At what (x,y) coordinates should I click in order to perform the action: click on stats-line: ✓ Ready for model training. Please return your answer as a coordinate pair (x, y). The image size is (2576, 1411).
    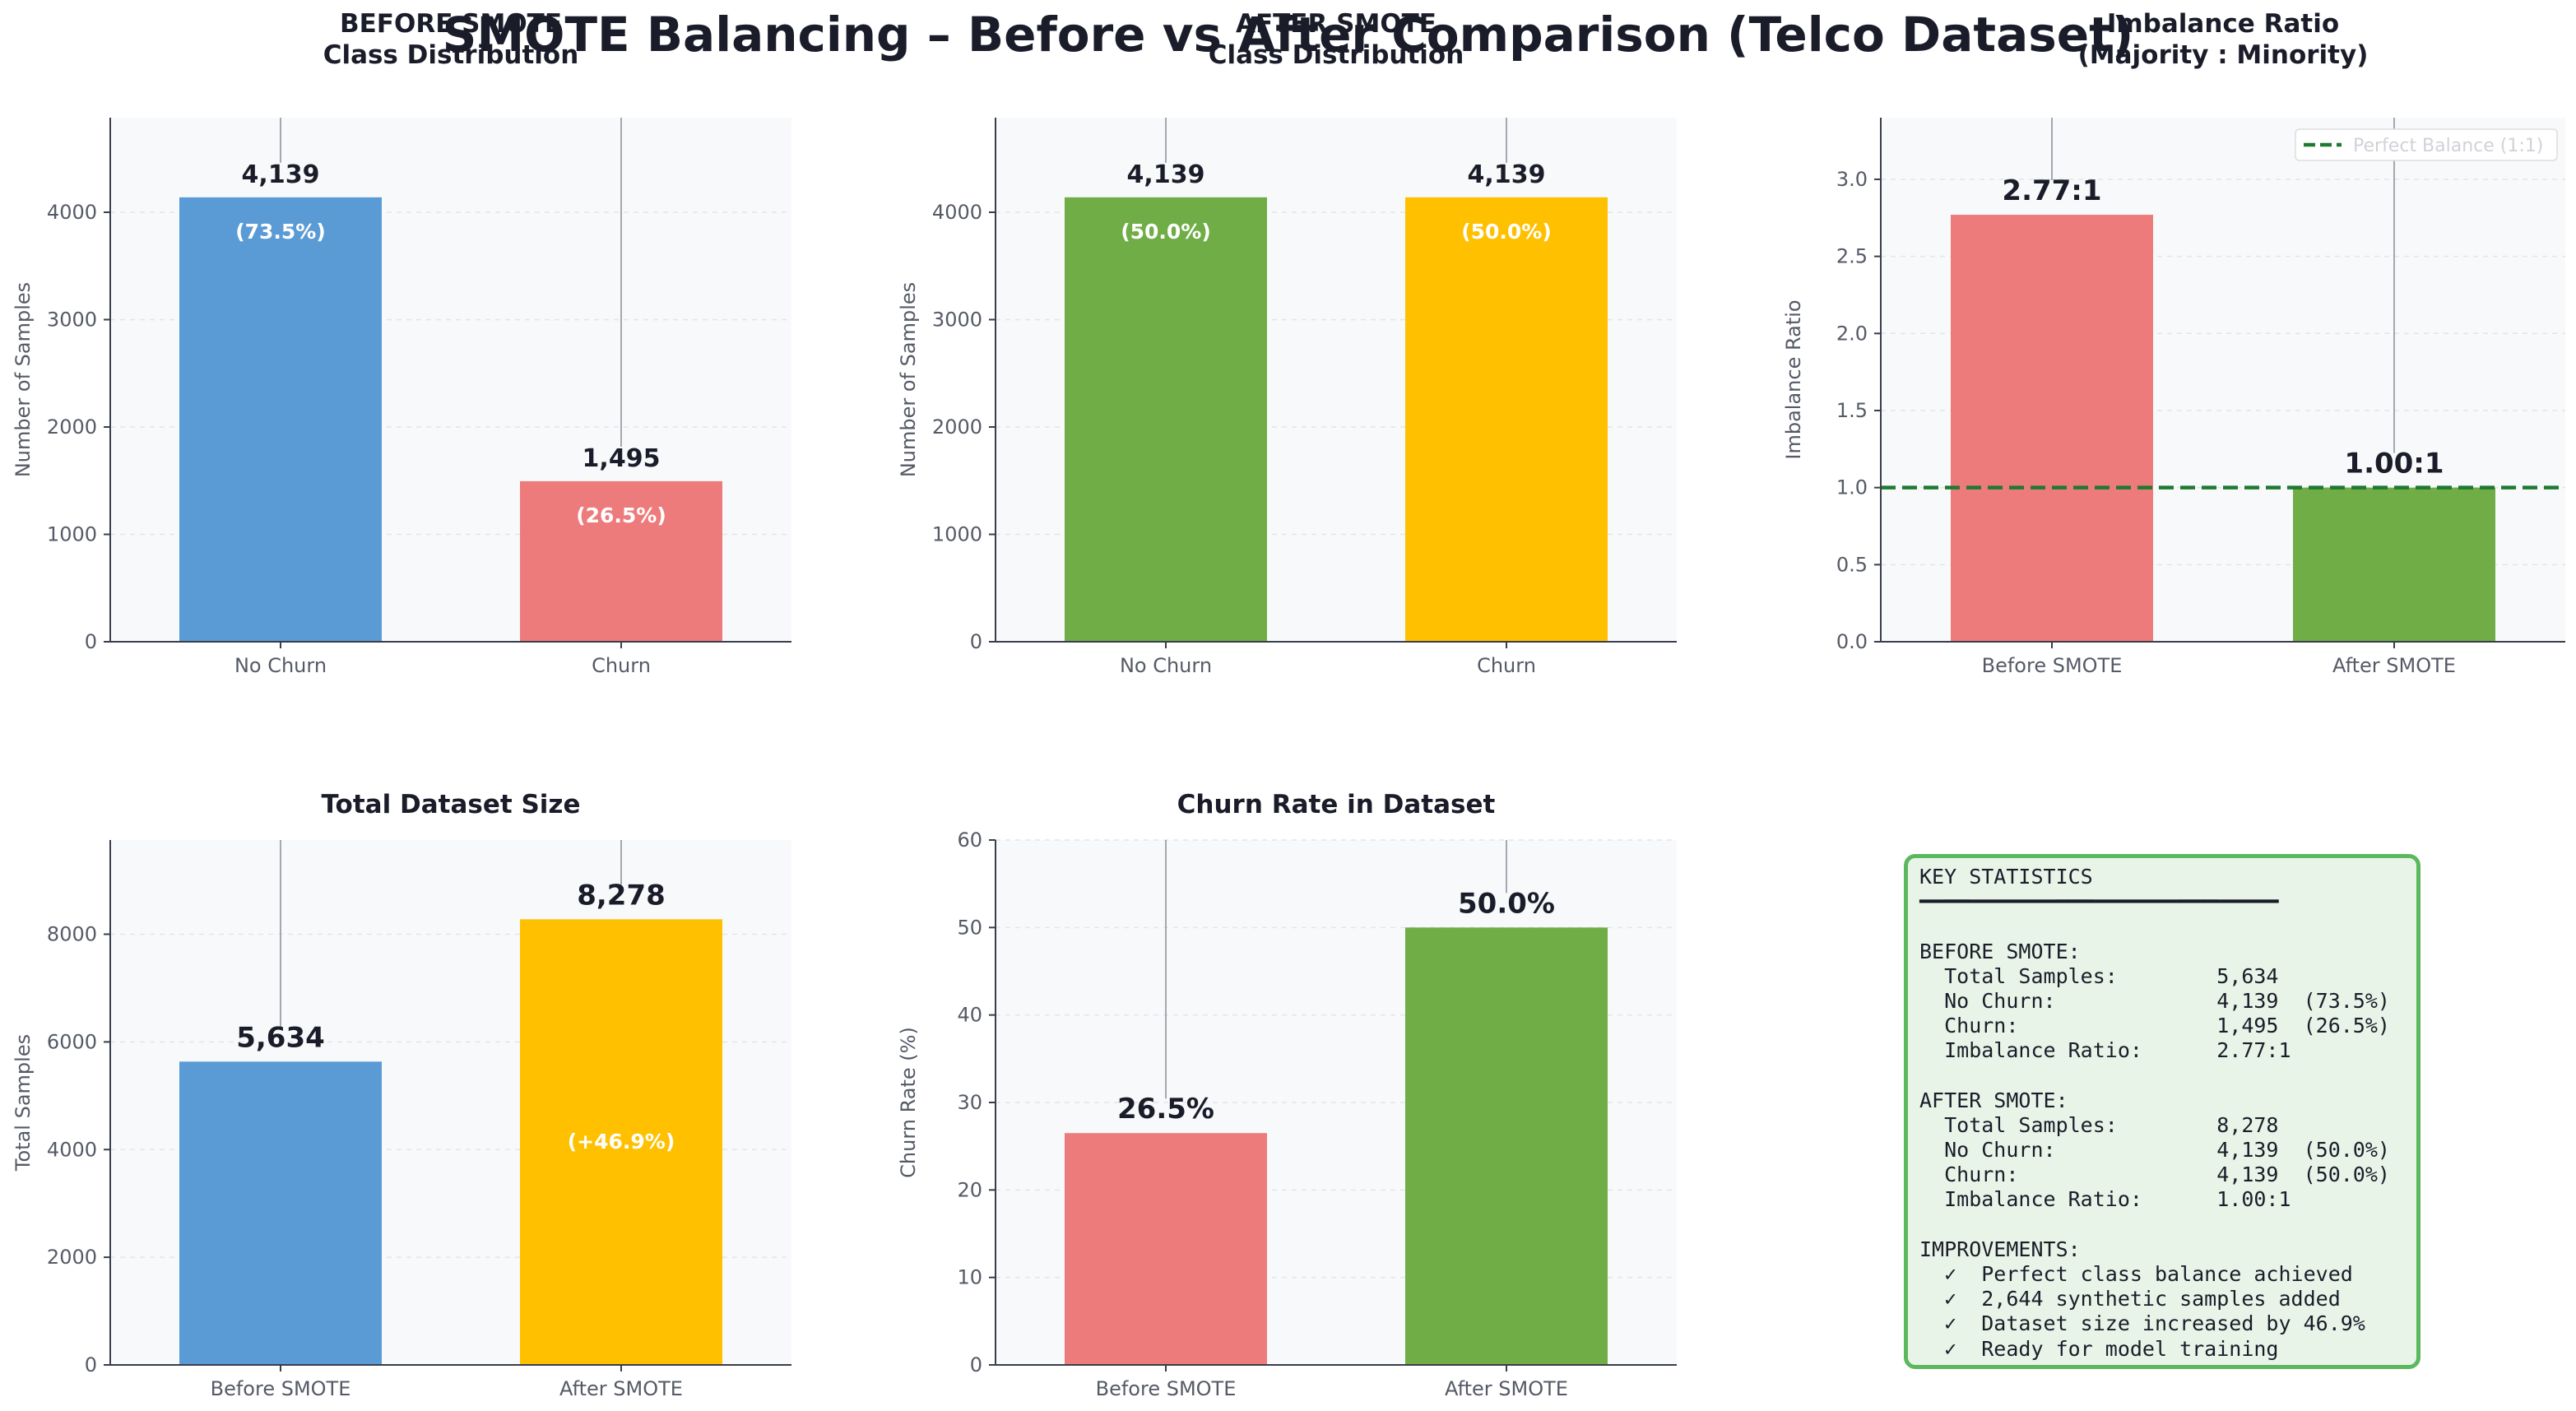
    Looking at the image, I should click on (2099, 1348).